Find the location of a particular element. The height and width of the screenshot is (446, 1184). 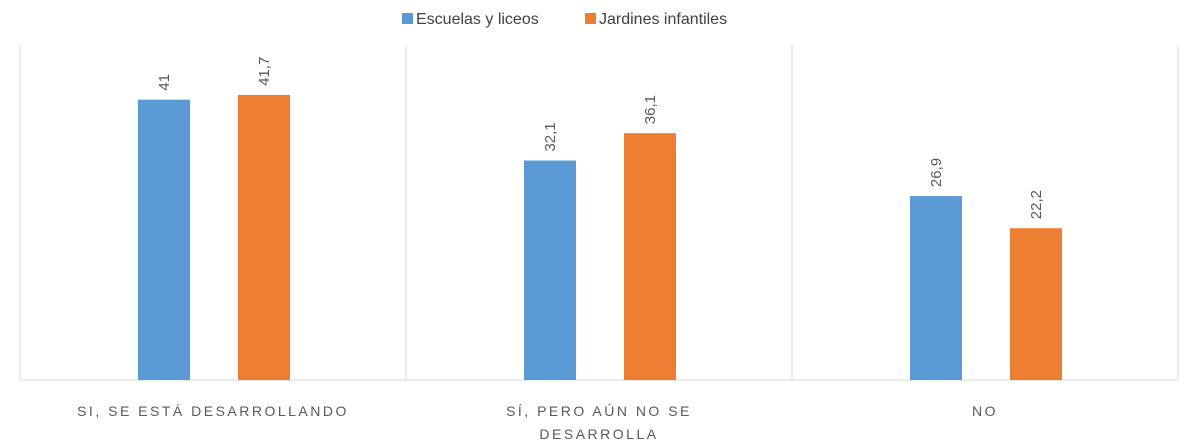

x-tick-label: SI, SE ESTÁ DESARROLLANDO is located at coordinates (213, 411).